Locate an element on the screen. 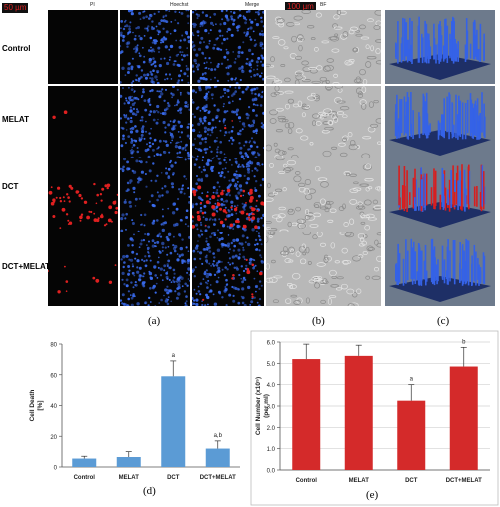 The image size is (500, 507). y-tick-label: 40 is located at coordinates (53, 407).